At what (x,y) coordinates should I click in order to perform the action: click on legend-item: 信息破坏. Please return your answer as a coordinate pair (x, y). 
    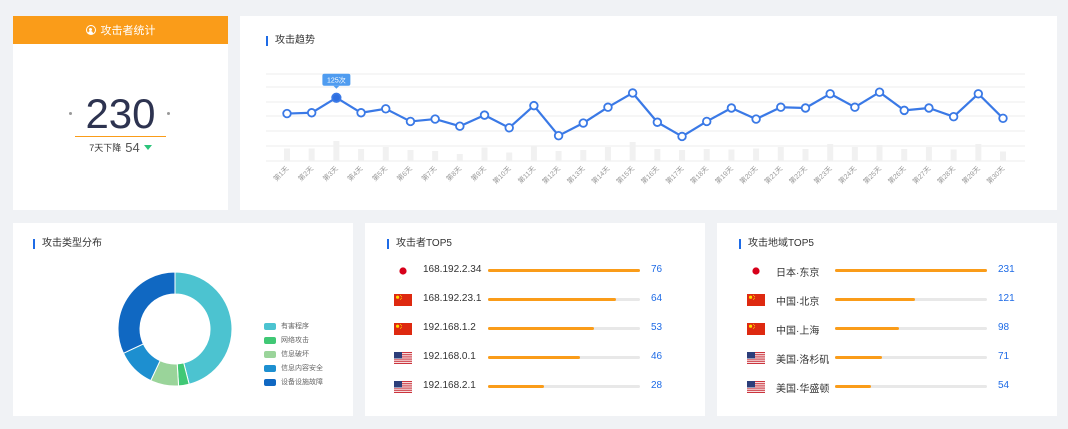
    Looking at the image, I should click on (293, 354).